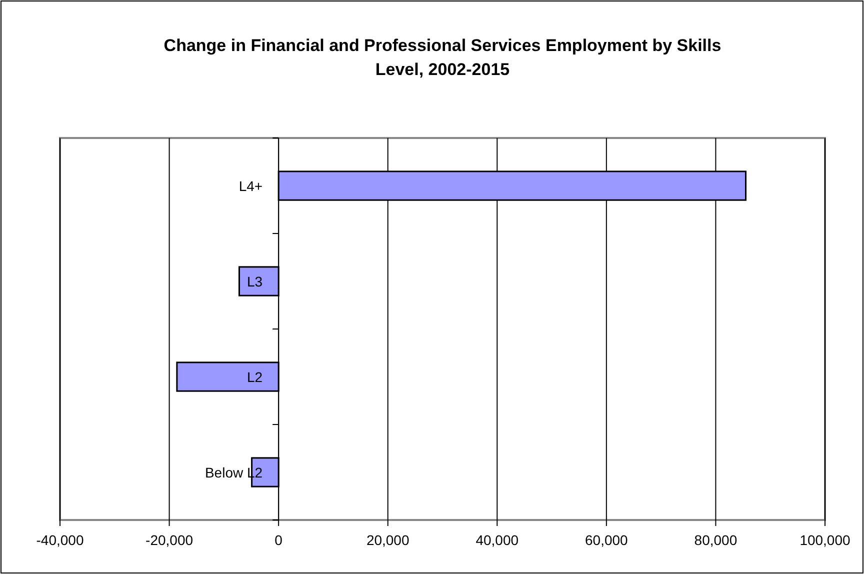 This screenshot has height=575, width=865. Describe the element at coordinates (497, 540) in the screenshot. I see `x-tick-label: 40,000` at that location.